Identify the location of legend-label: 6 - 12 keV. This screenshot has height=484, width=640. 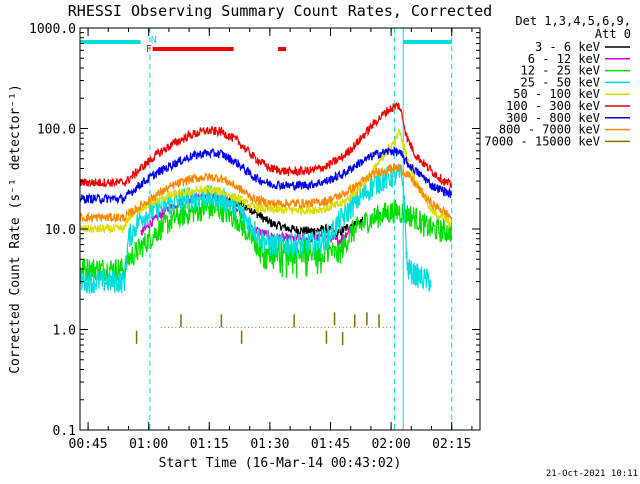
(564, 59).